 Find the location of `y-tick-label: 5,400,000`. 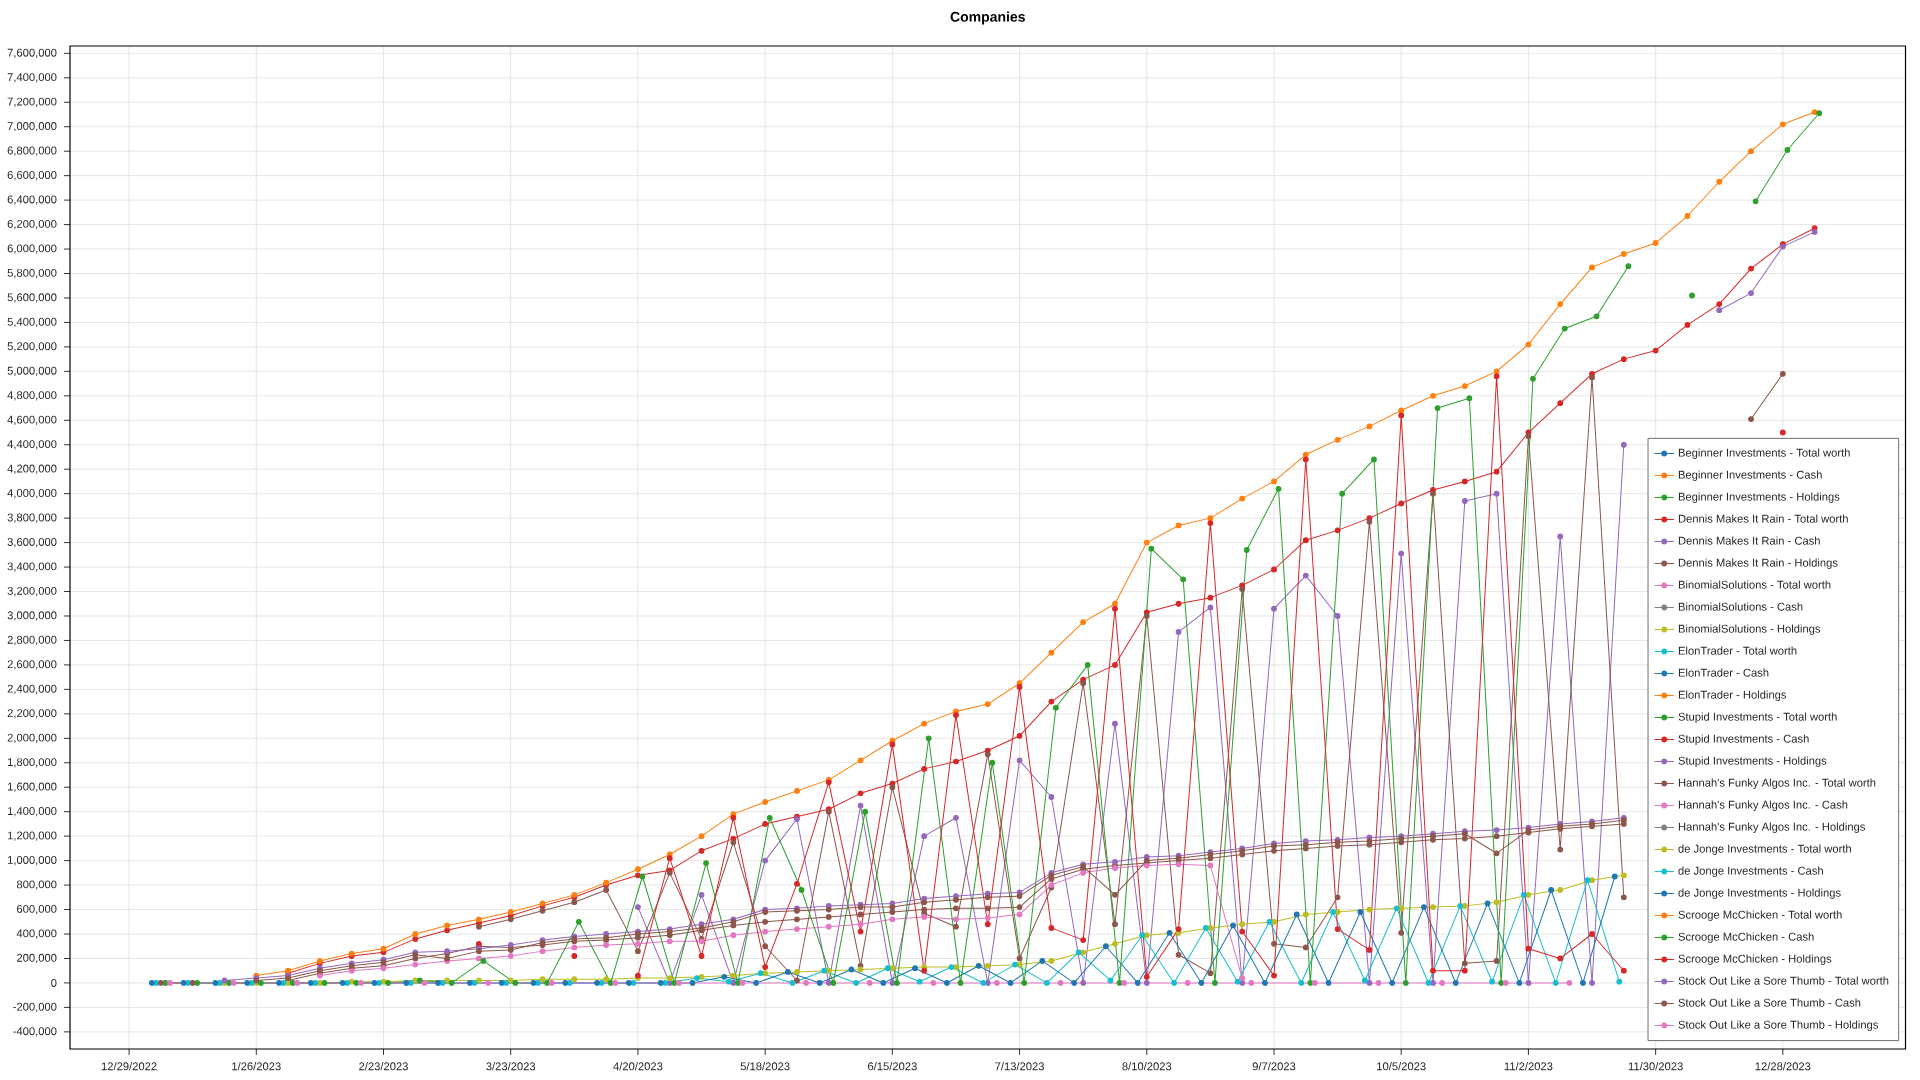

y-tick-label: 5,400,000 is located at coordinates (32, 322).